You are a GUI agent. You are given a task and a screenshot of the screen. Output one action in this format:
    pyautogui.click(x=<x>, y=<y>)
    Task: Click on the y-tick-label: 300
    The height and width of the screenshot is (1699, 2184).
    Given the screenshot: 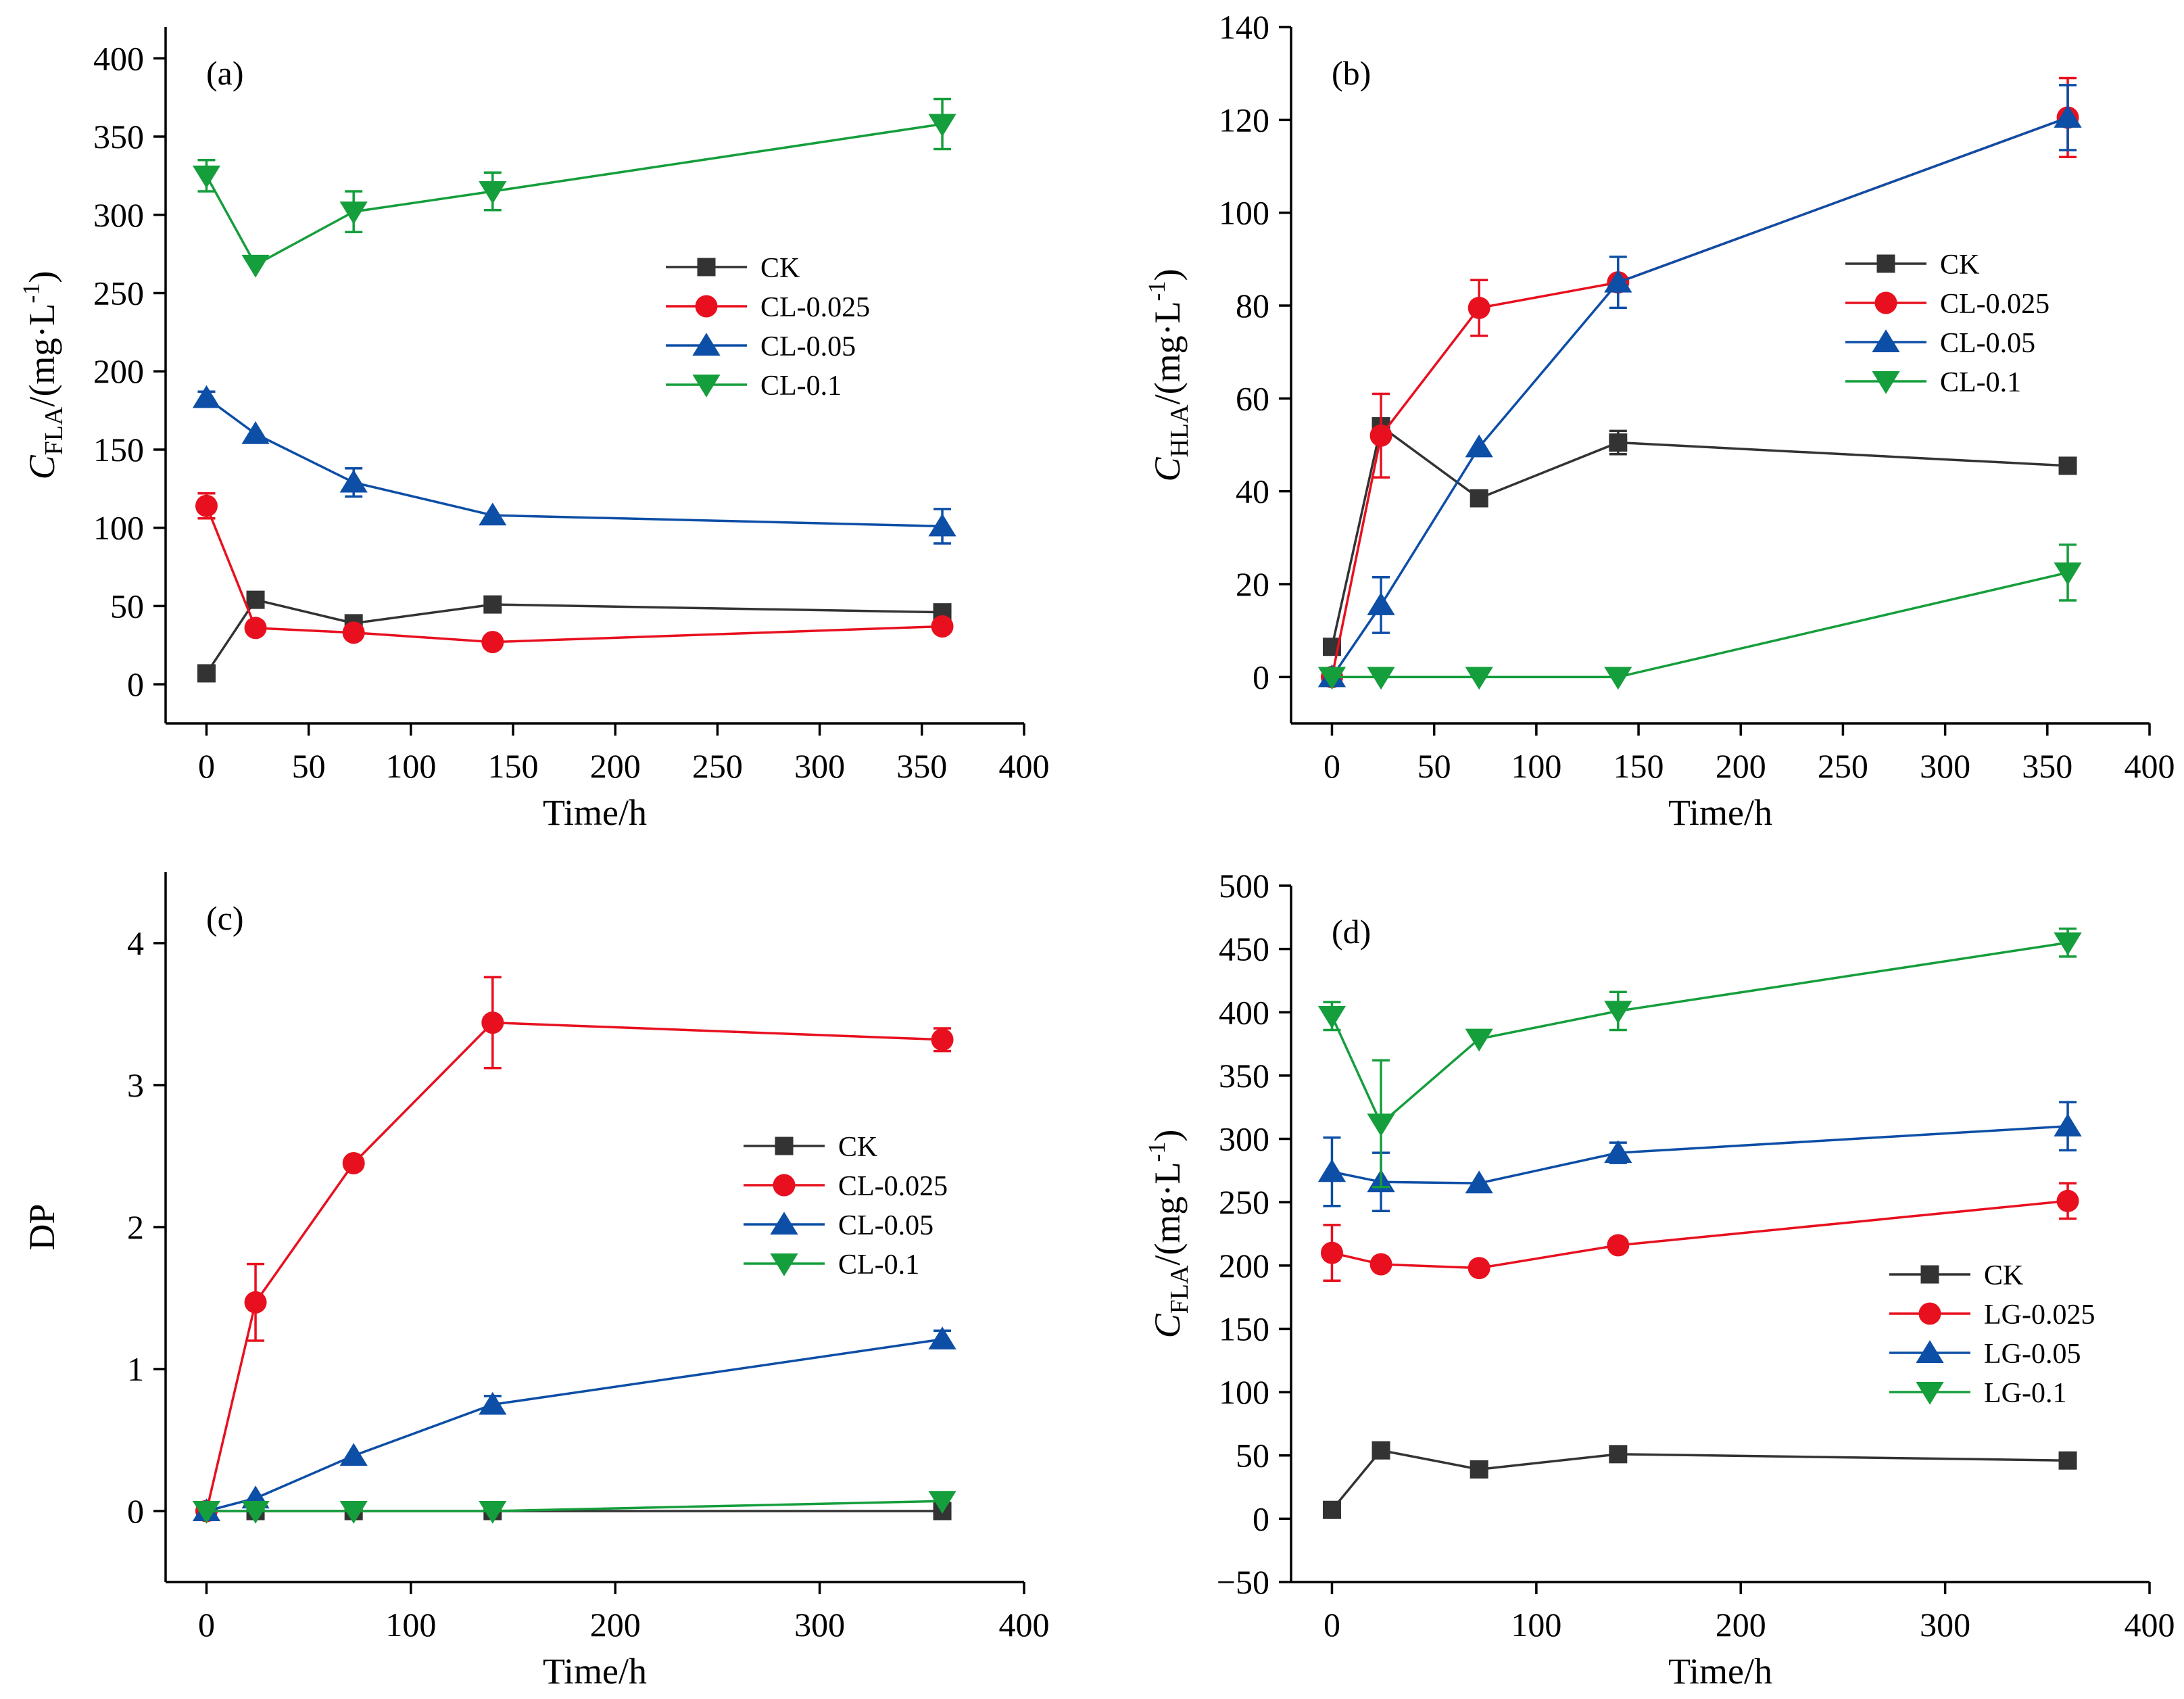 What is the action you would take?
    pyautogui.click(x=118, y=215)
    